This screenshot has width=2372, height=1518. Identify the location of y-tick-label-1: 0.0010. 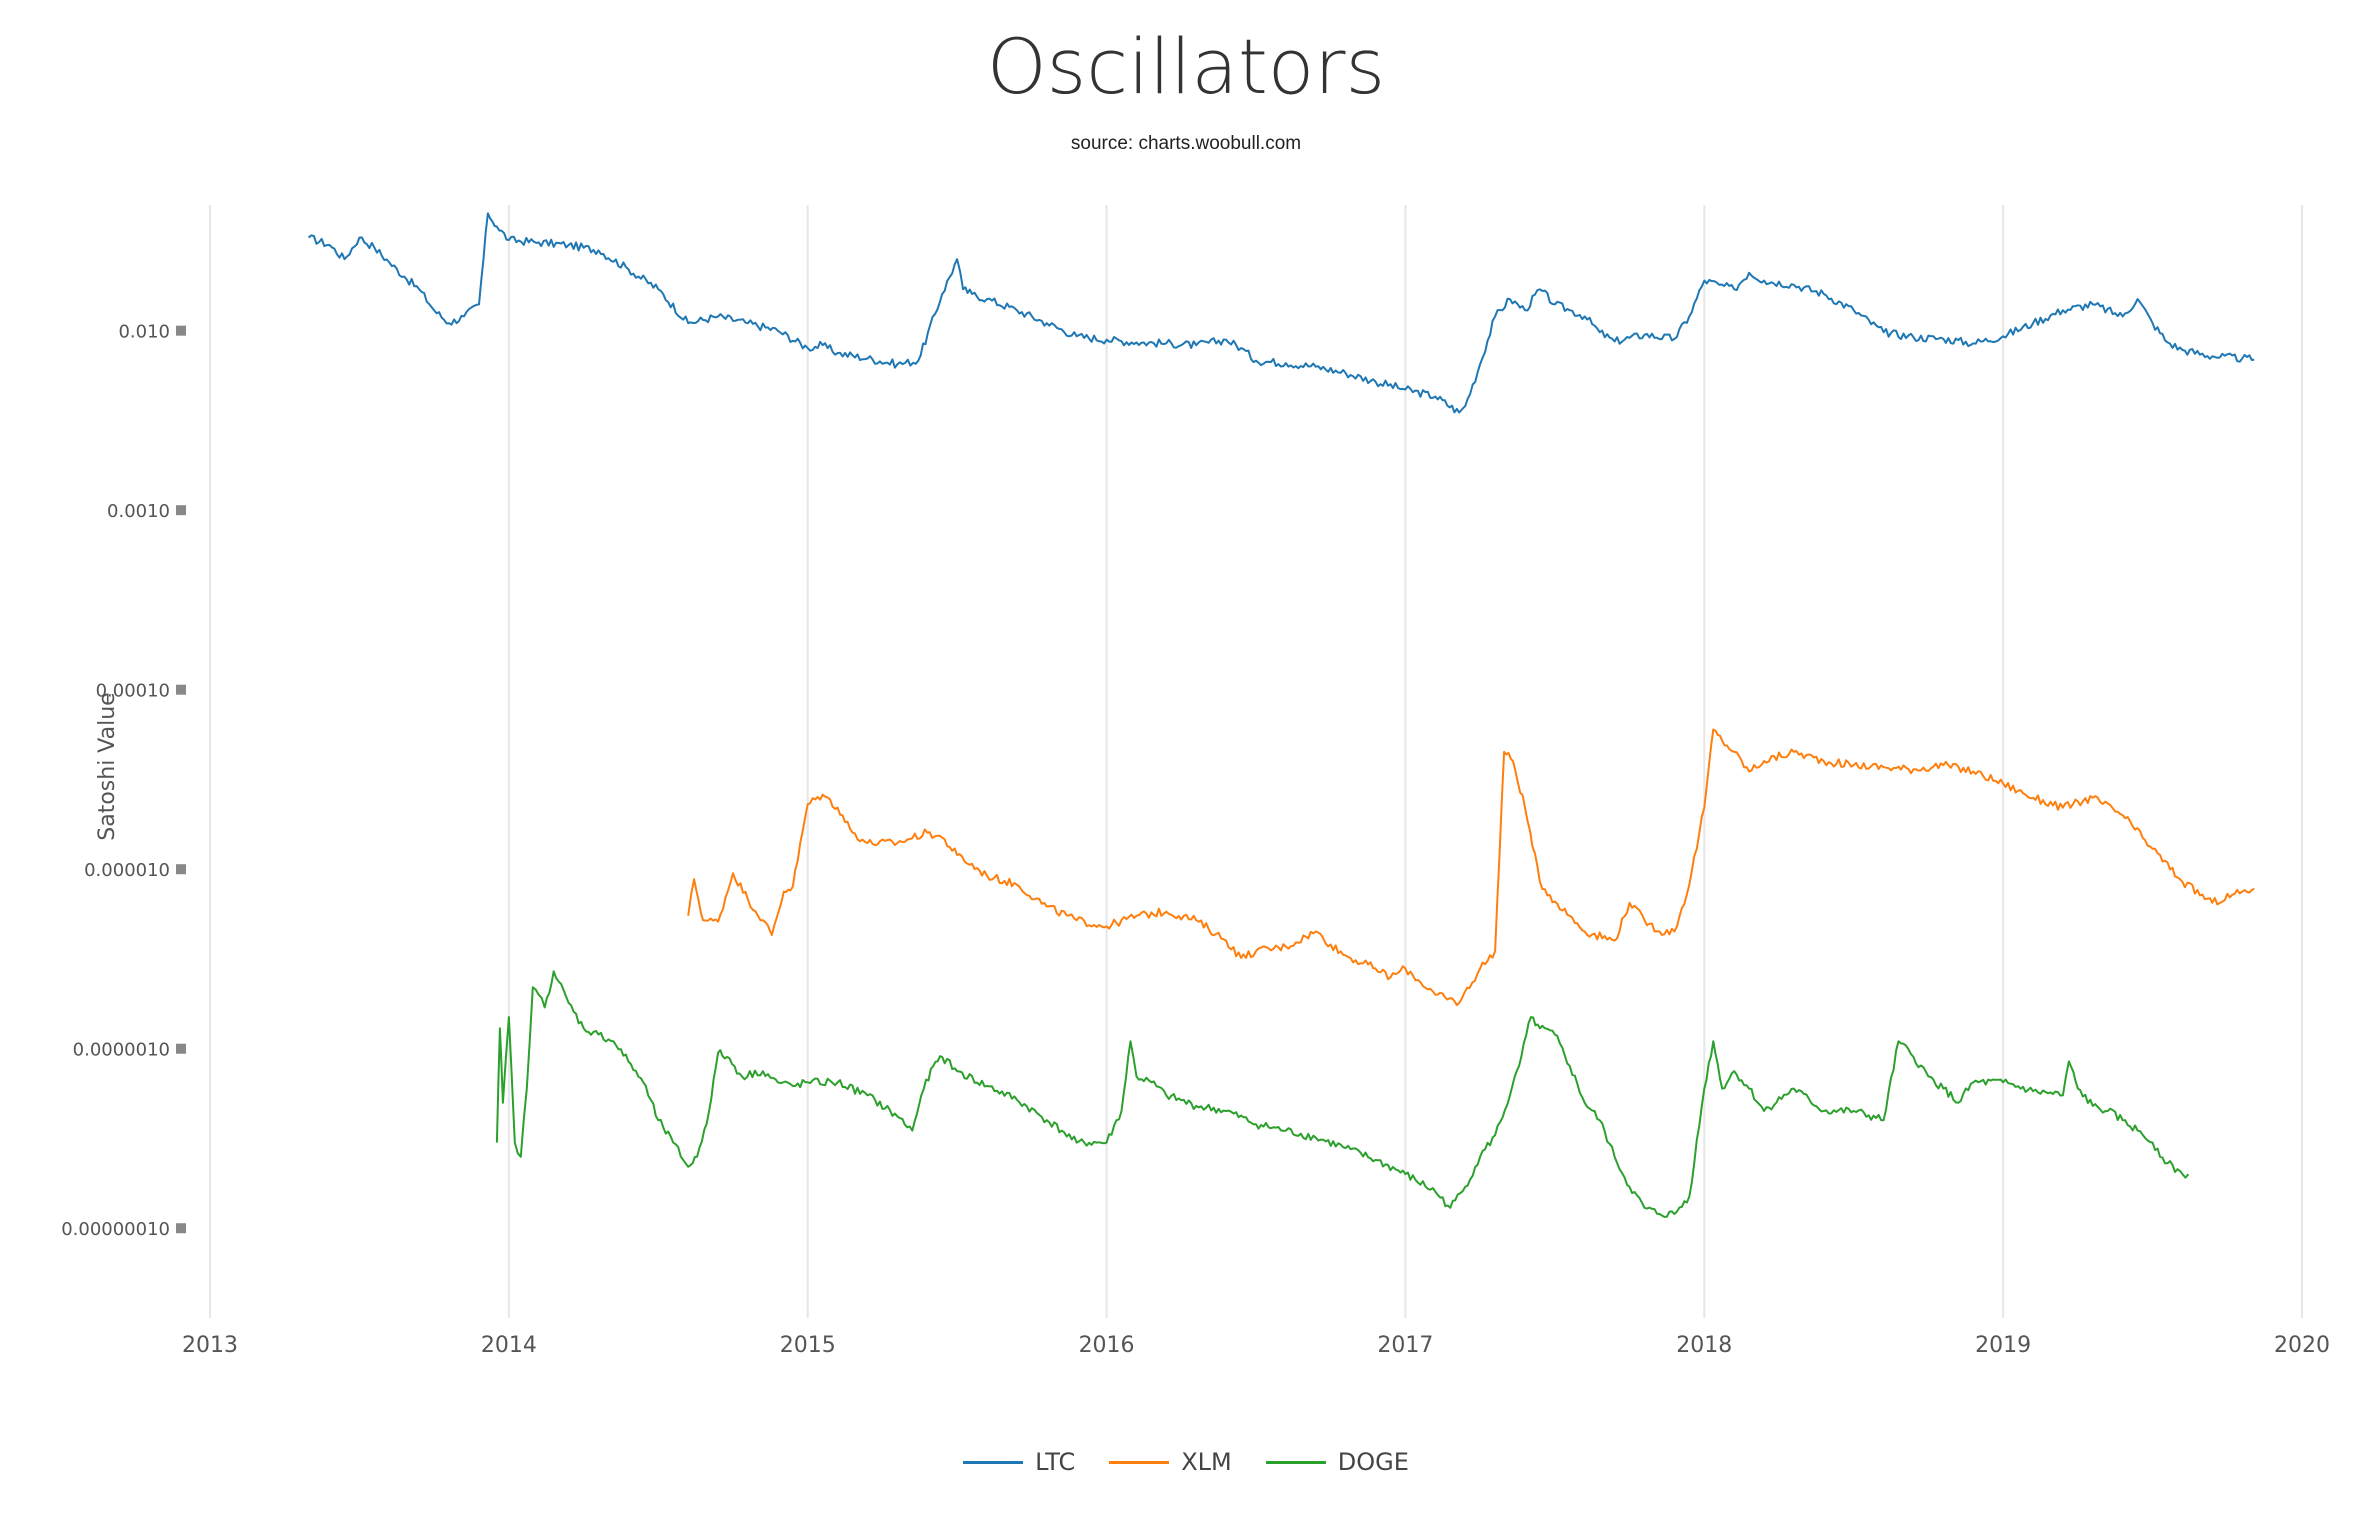
(138, 511).